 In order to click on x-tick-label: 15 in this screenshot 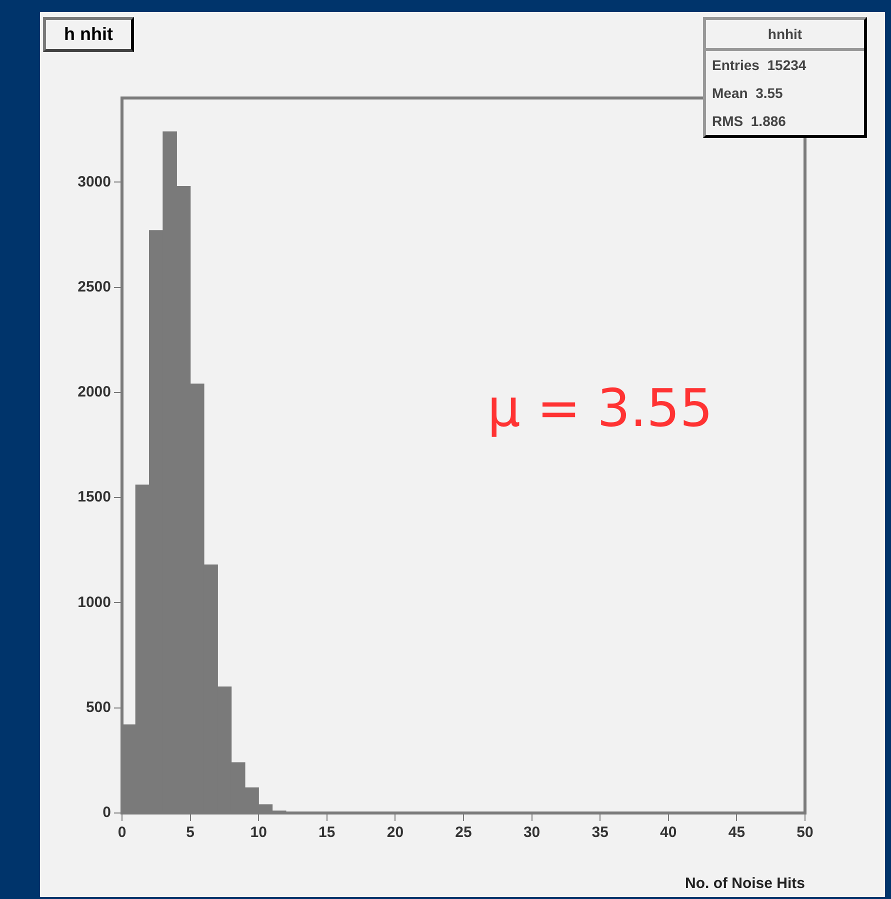, I will do `click(327, 833)`.